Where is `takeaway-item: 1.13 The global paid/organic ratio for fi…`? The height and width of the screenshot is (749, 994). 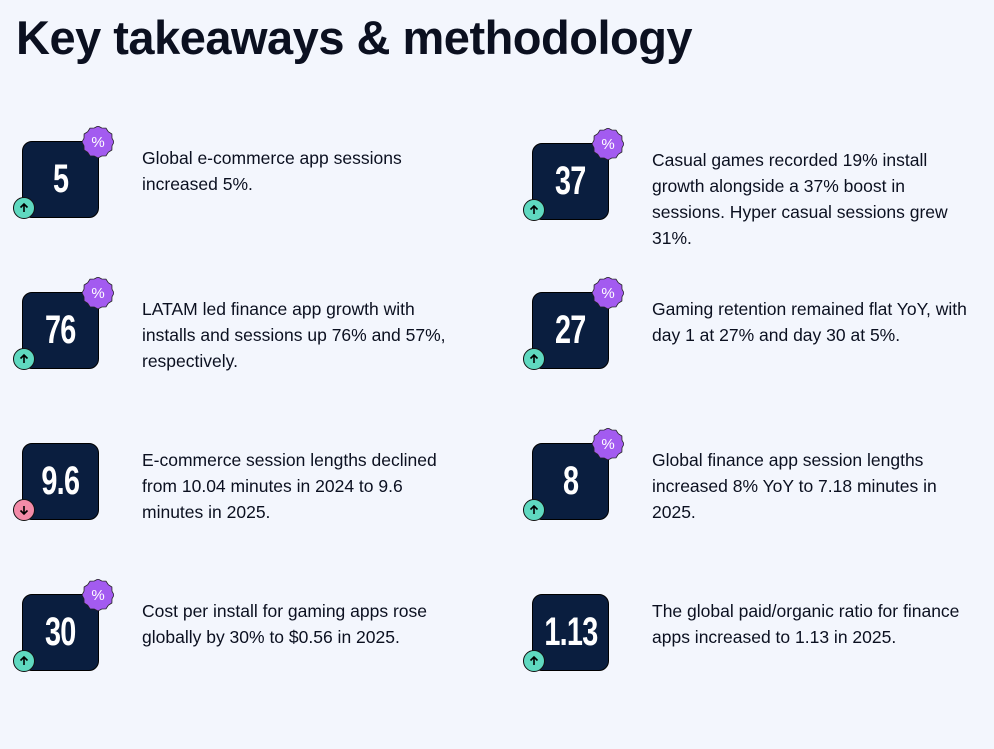 takeaway-item: 1.13 The global paid/organic ratio for fi… is located at coordinates (757, 649).